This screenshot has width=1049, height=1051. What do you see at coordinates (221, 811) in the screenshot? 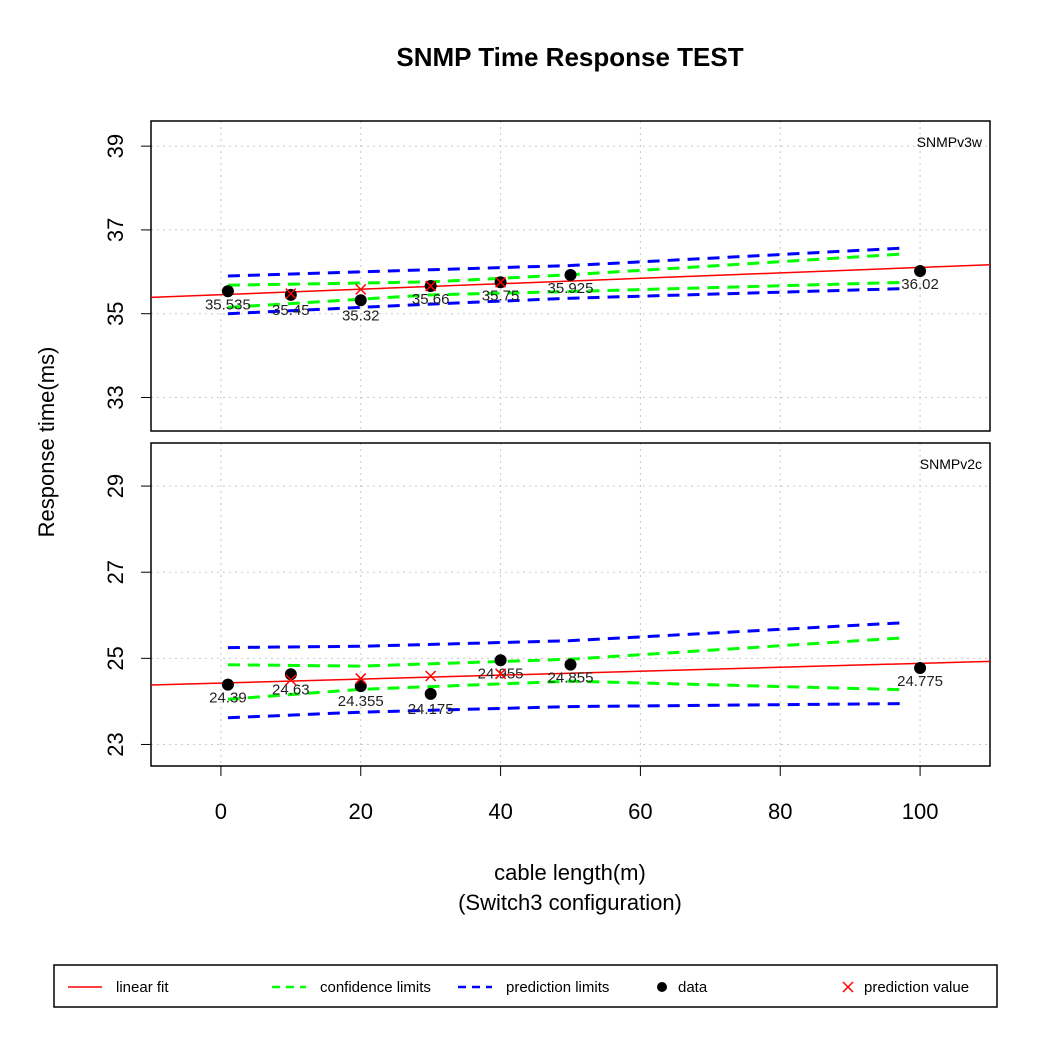
I see `x-tick-label: 0` at bounding box center [221, 811].